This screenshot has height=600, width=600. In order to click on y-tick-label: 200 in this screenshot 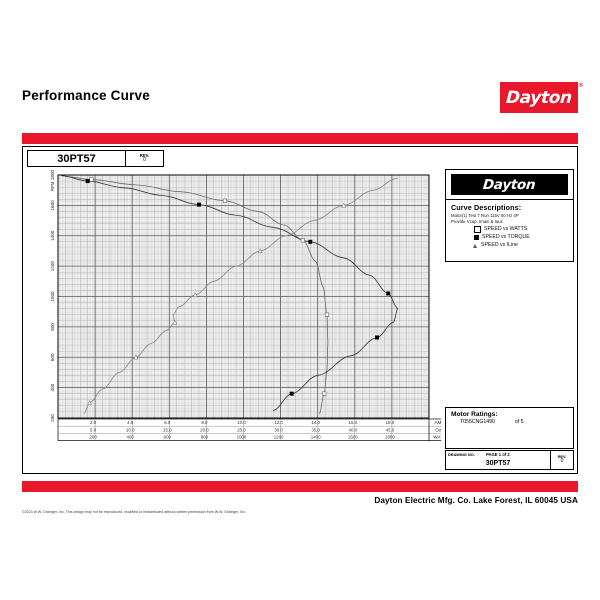, I will do `click(52, 418)`.